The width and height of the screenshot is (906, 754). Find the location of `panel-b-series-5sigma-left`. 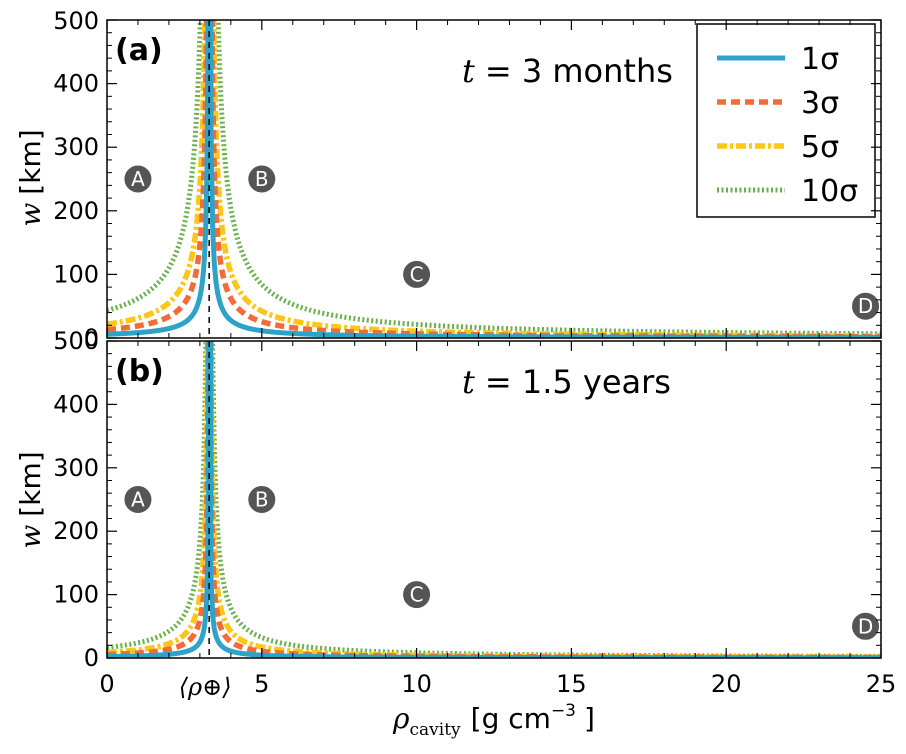

panel-b-series-5sigma-left is located at coordinates (159, 498).